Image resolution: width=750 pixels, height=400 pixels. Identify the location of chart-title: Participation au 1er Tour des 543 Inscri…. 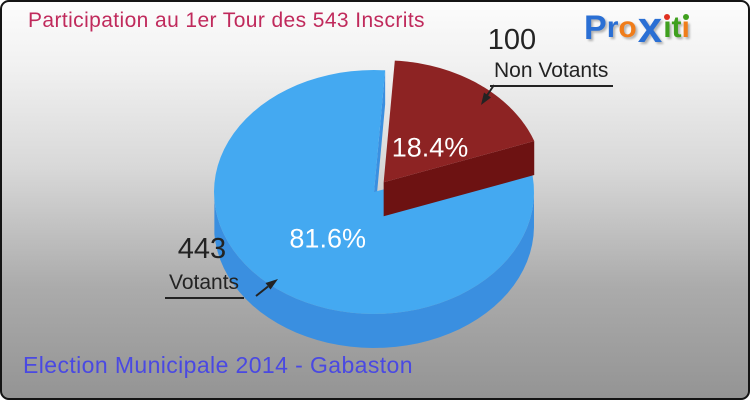
(226, 20).